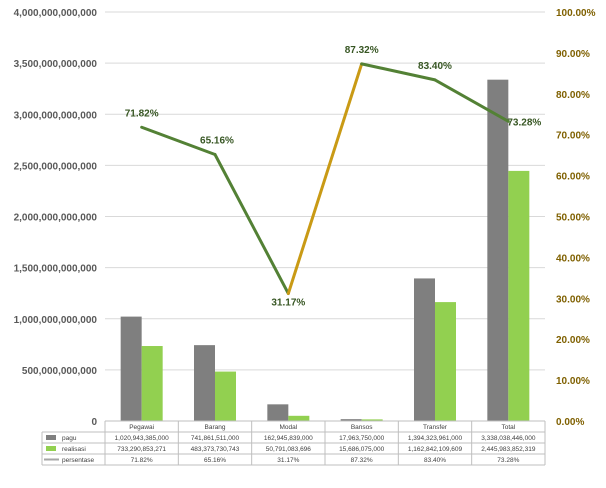 The image size is (606, 488). I want to click on left-axis-tick-label: 3,500,000,000,000, so click(56, 64).